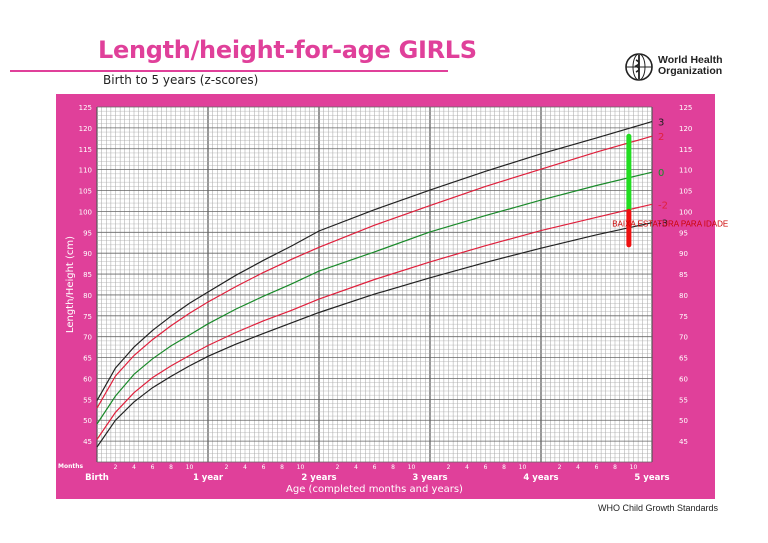 The image size is (768, 543). I want to click on y-tick-label-left: 60, so click(87, 379).